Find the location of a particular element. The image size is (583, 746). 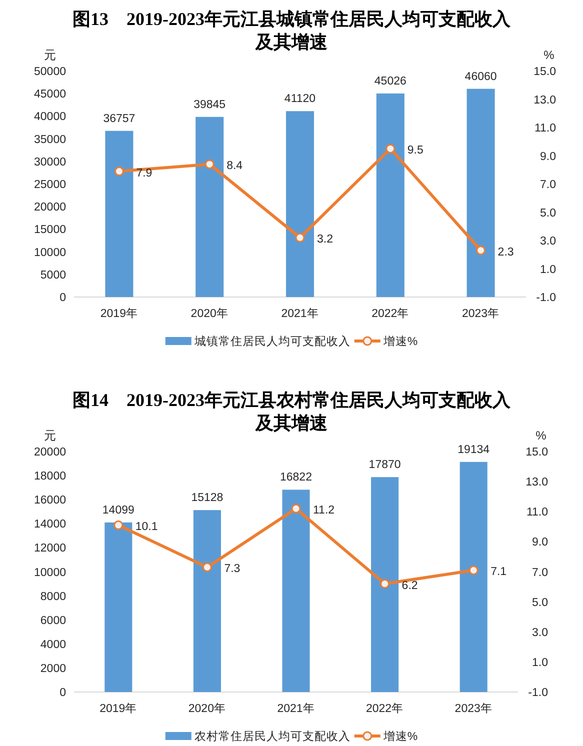

y-tick-label: 12000 is located at coordinates (50, 548).